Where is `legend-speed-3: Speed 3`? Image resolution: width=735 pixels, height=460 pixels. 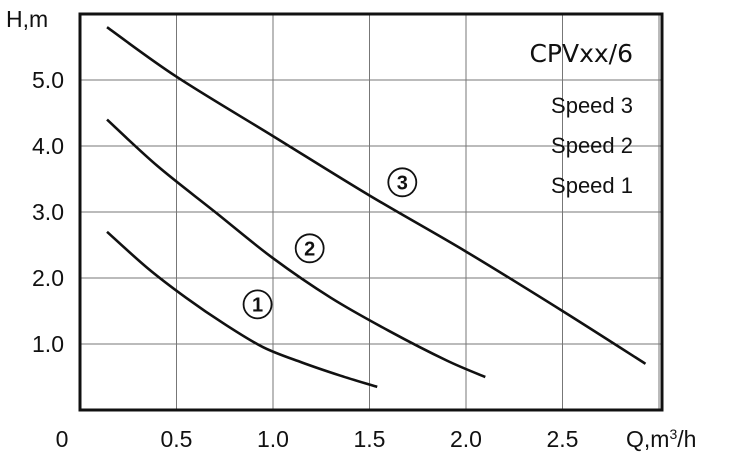
legend-speed-3: Speed 3 is located at coordinates (592, 105).